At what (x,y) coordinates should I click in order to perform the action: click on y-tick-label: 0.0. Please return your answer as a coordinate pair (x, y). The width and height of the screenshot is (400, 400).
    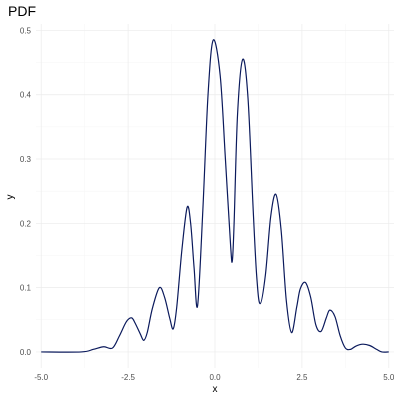
    Looking at the image, I should click on (26, 352).